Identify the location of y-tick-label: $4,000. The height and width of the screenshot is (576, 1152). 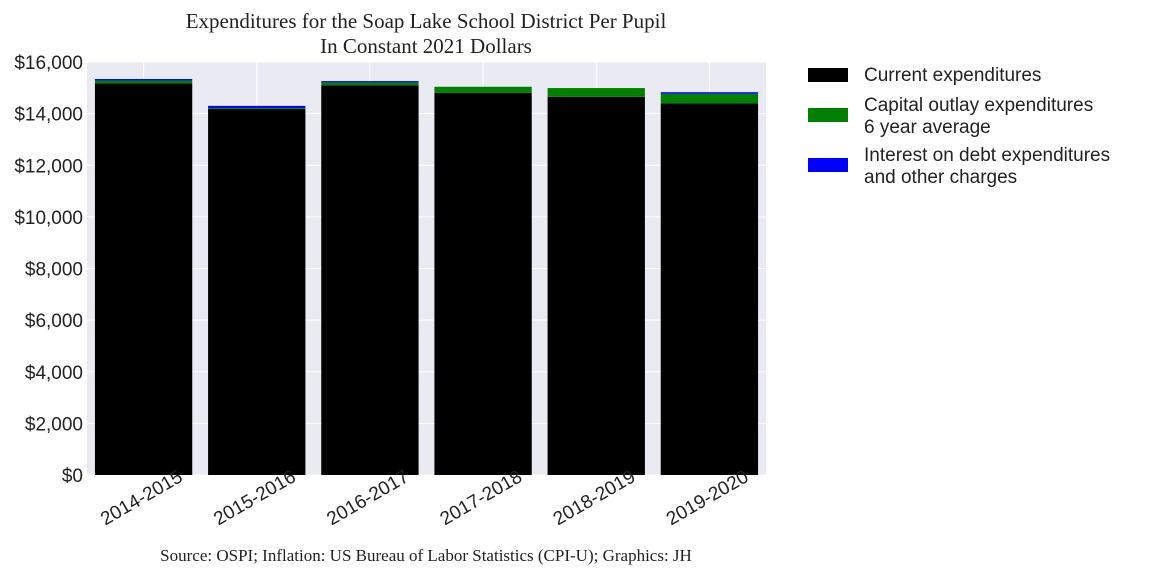
(54, 373).